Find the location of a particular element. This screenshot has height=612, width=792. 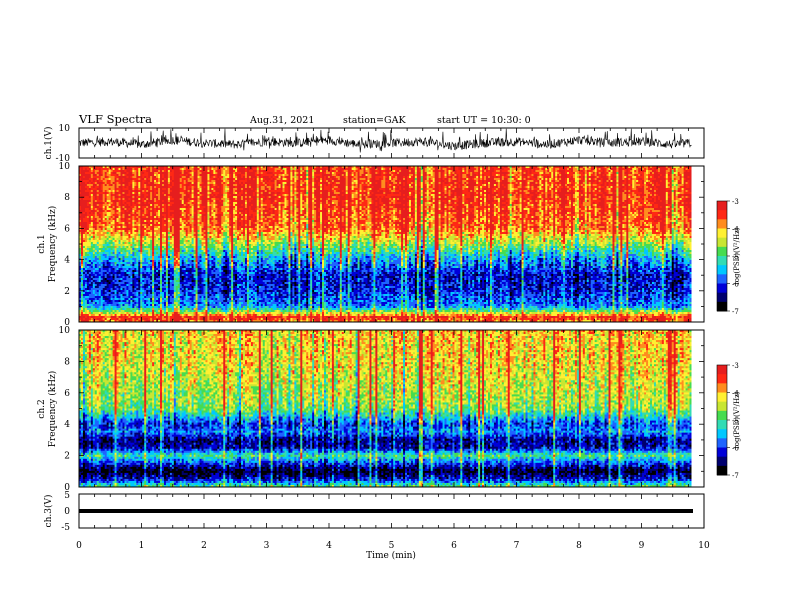

ch1-waveform-panel: 10 -10 ch.1(V) is located at coordinates (374, 144).